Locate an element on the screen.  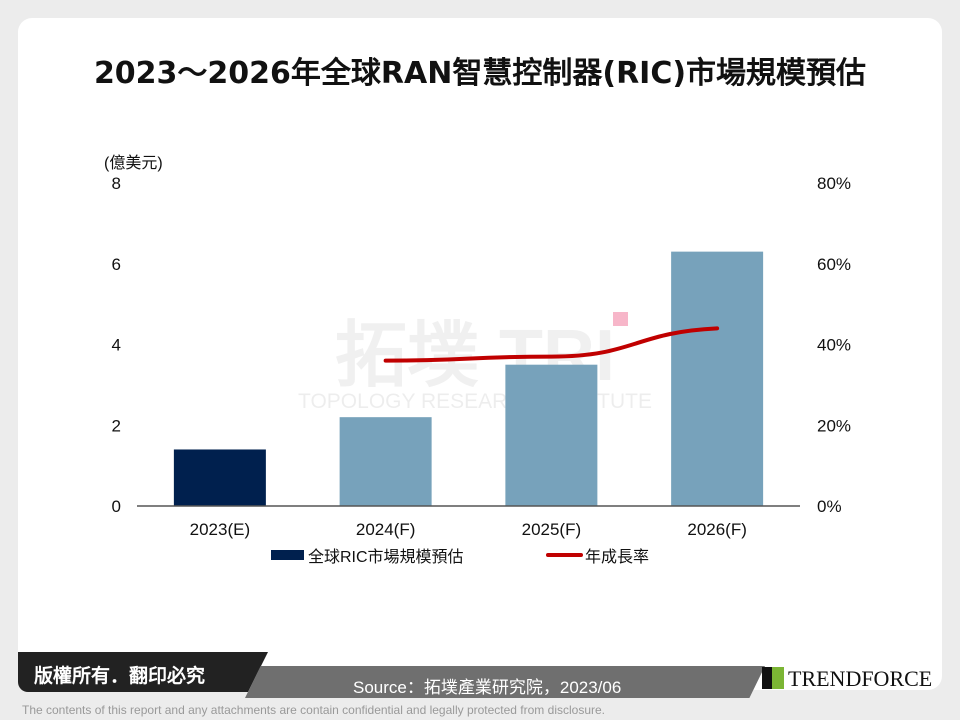
legend-bar-swatch is located at coordinates (287, 555).